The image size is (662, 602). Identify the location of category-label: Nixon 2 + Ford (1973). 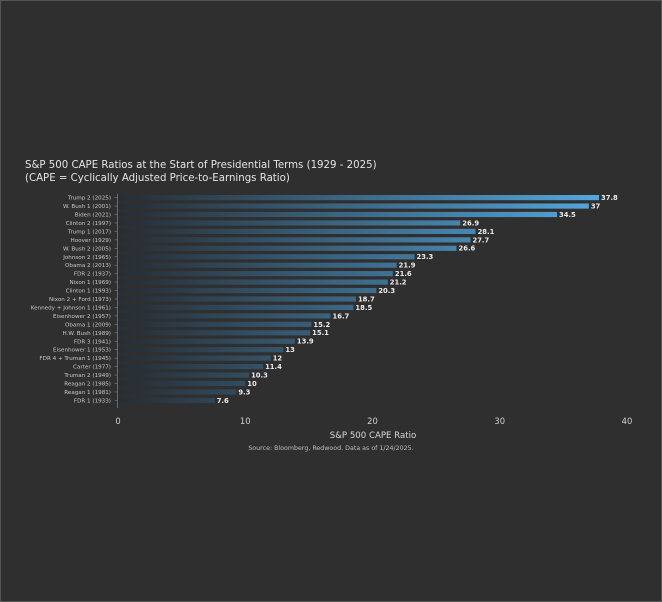
(80, 300).